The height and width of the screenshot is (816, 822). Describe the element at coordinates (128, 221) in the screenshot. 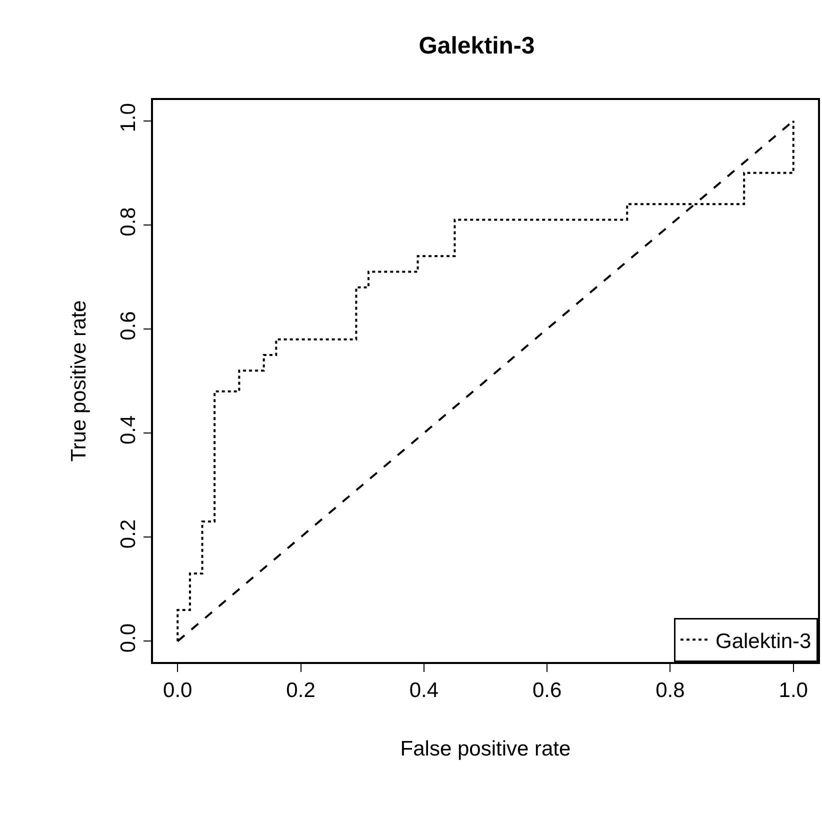

I see `y-tick-label: 0.8` at that location.